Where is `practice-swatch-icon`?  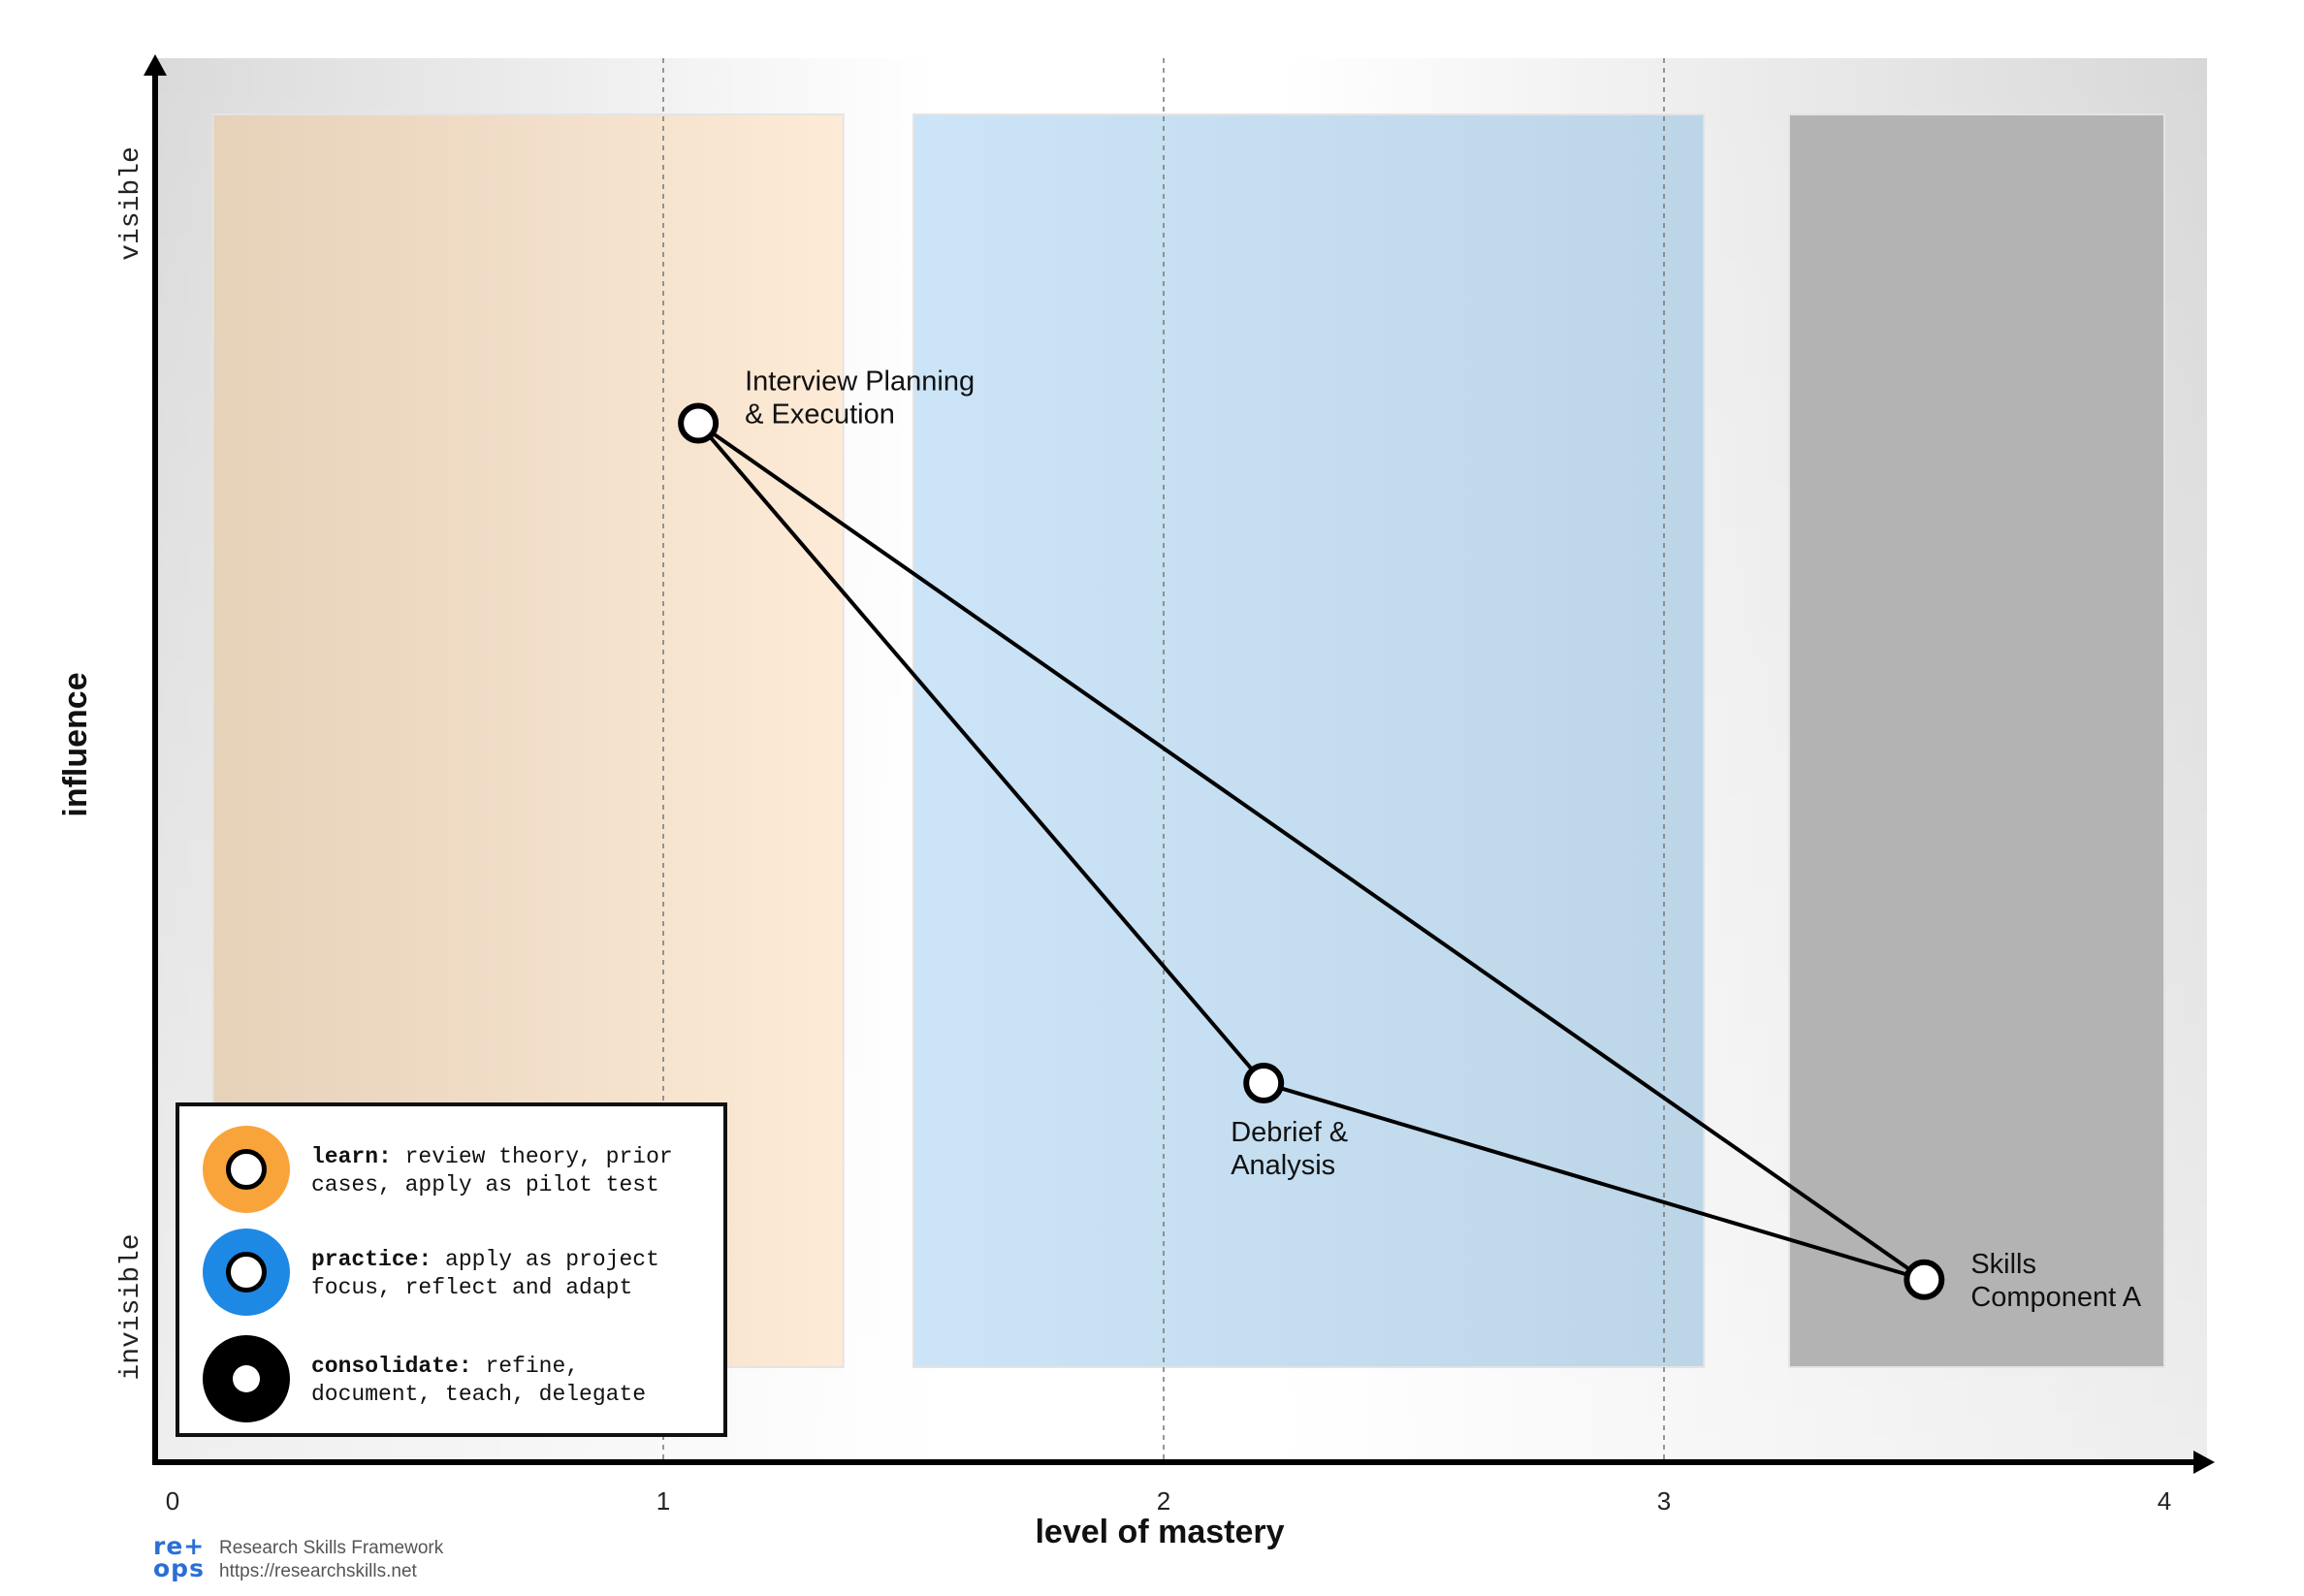 practice-swatch-icon is located at coordinates (246, 1272).